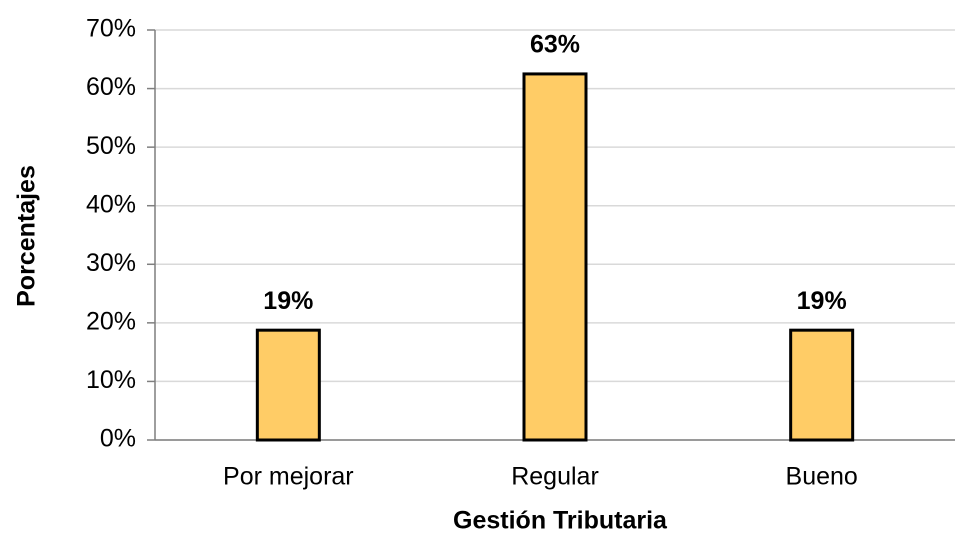 The height and width of the screenshot is (536, 955). Describe the element at coordinates (555, 45) in the screenshot. I see `data-label: 63%` at that location.